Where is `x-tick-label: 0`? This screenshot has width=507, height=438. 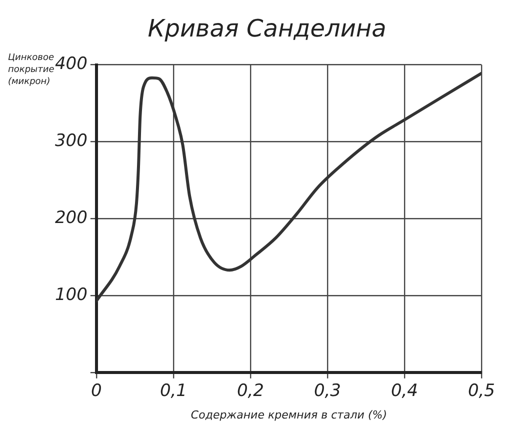
x-tick-label: 0 is located at coordinates (96, 391).